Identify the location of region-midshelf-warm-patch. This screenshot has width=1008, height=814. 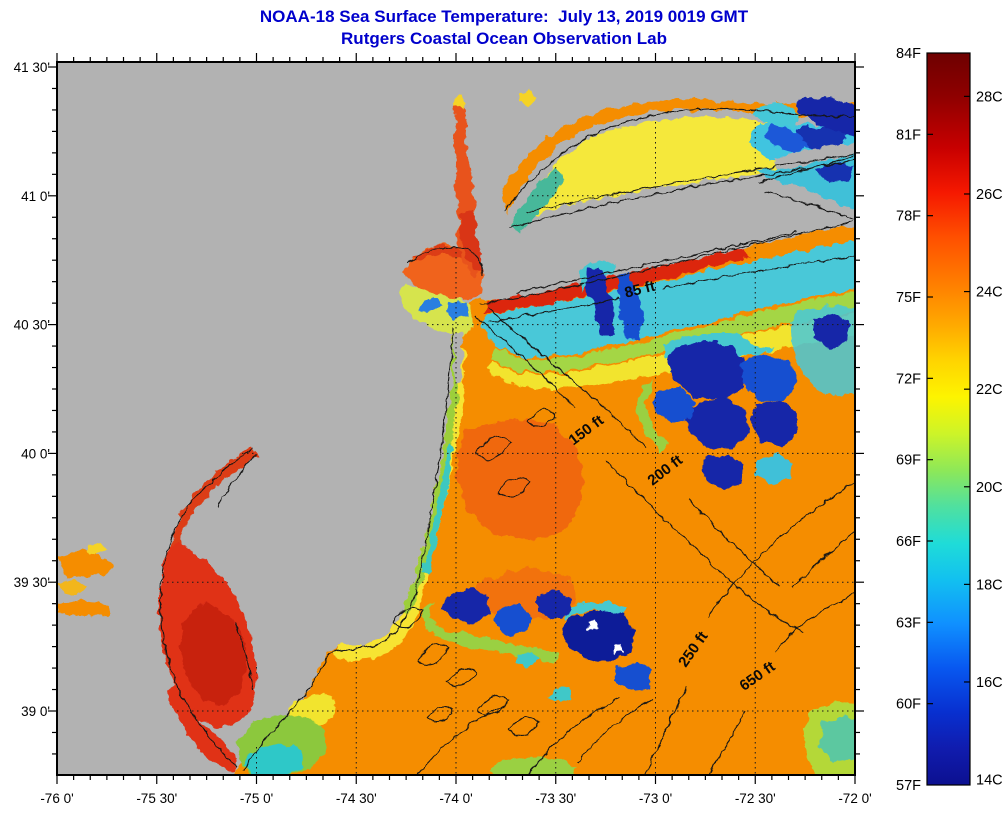
(520, 479).